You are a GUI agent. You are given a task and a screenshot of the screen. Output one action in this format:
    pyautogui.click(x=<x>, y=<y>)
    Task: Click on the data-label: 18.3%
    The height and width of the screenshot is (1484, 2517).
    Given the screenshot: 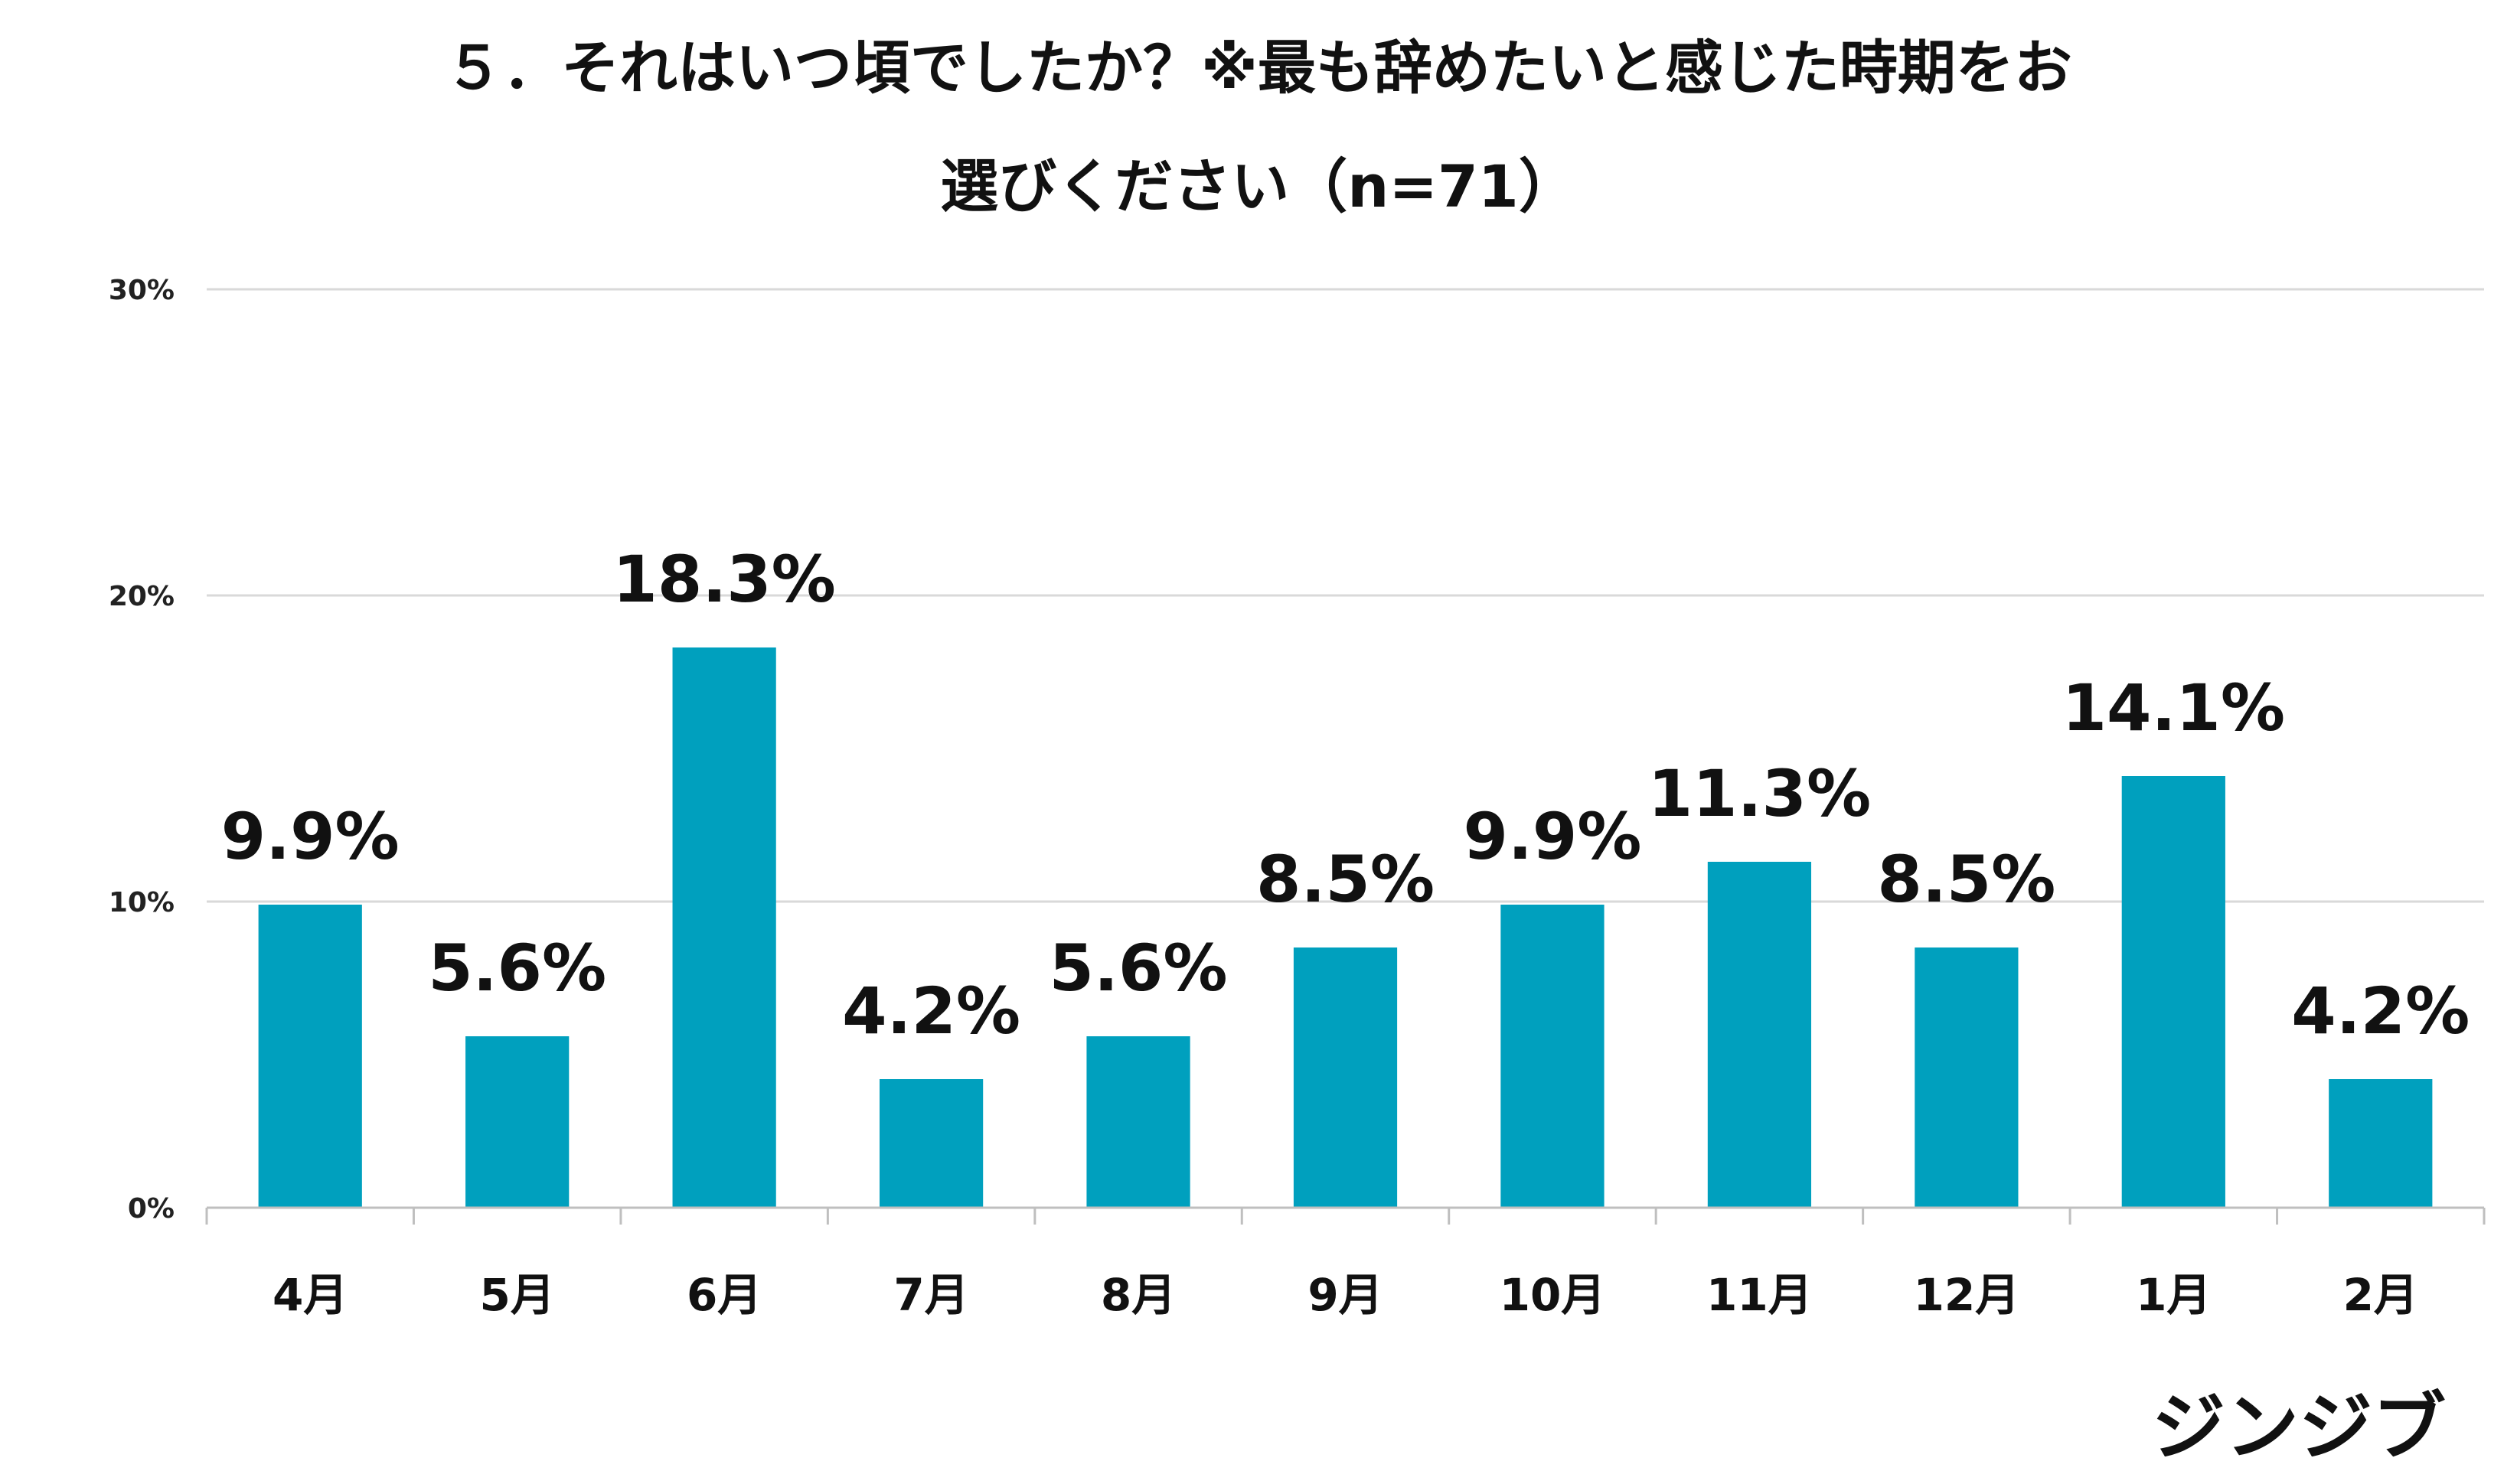 What is the action you would take?
    pyautogui.click(x=724, y=579)
    